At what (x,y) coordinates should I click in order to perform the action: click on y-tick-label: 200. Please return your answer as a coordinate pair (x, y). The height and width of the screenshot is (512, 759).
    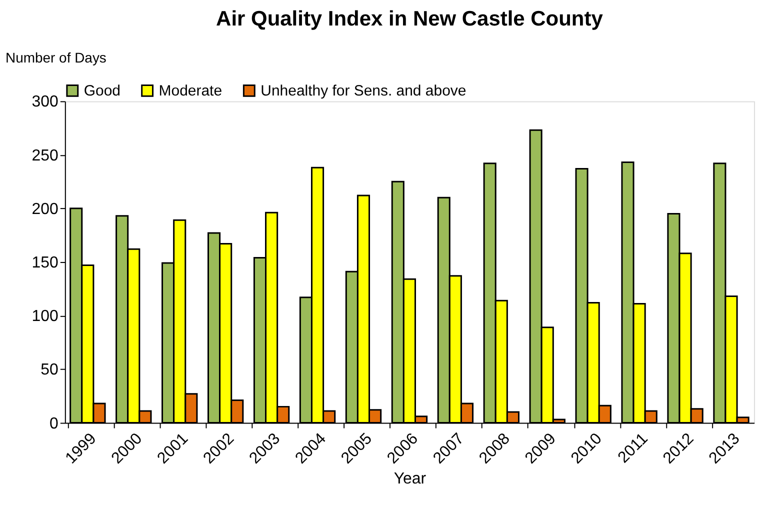
    Looking at the image, I should click on (45, 209).